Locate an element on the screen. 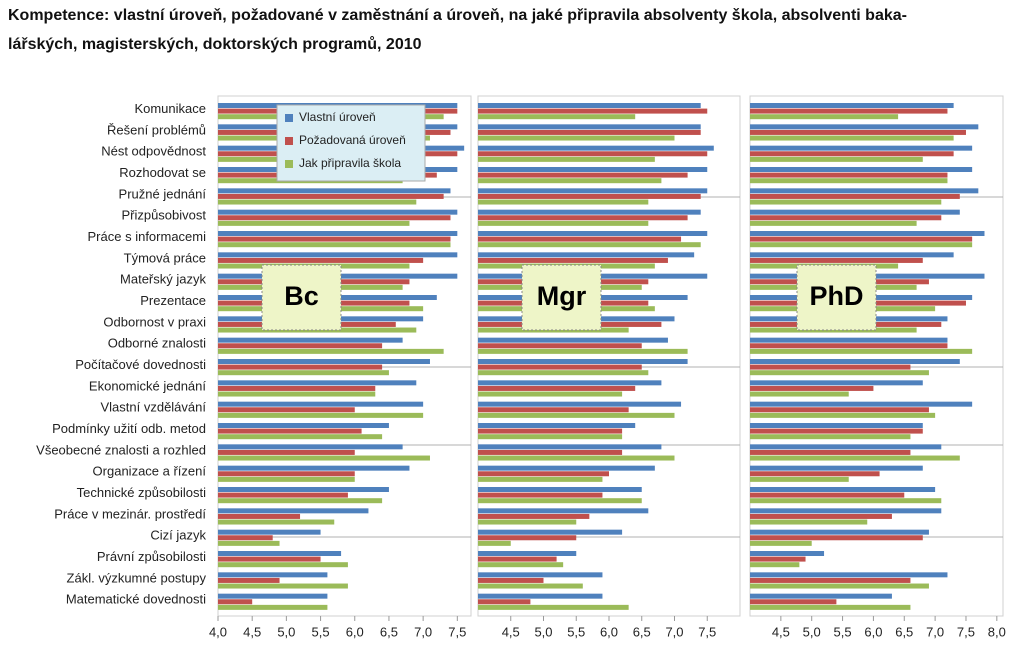 This screenshot has height=651, width=1023. x-tick-label: 4,5 is located at coordinates (511, 631).